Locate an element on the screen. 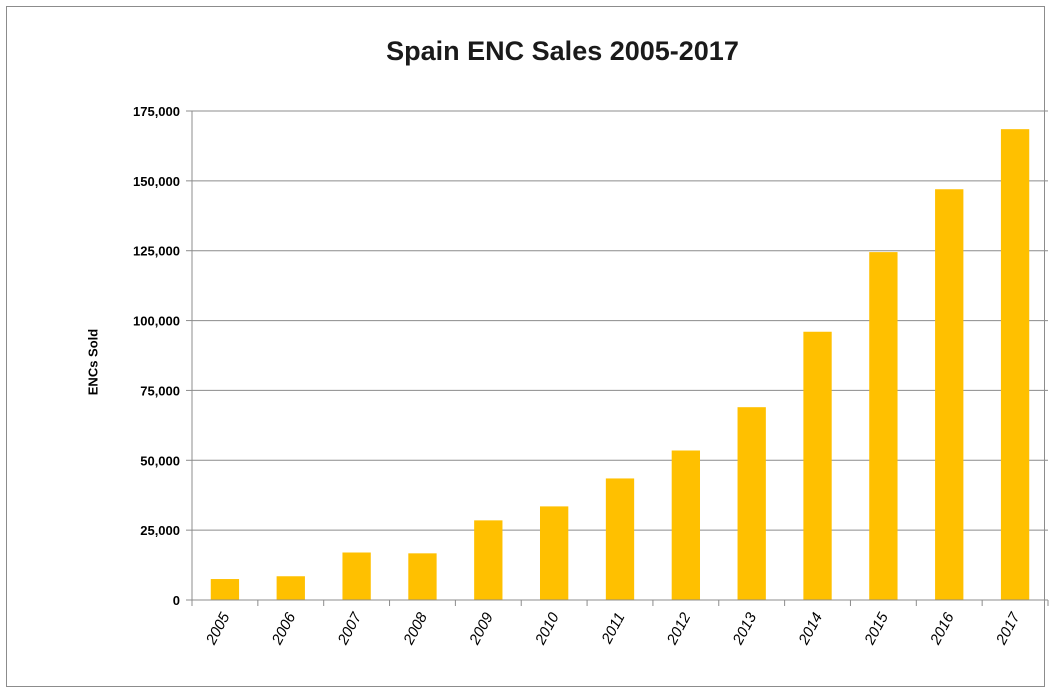 This screenshot has width=1053, height=695. y-tick-label: 175,000 is located at coordinates (156, 111).